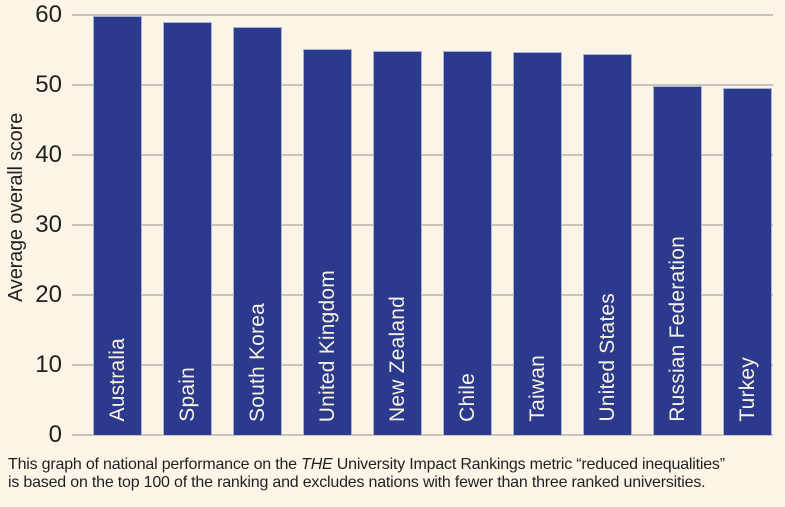 The width and height of the screenshot is (785, 507). Describe the element at coordinates (537, 388) in the screenshot. I see `bar-label: Taiwan` at that location.